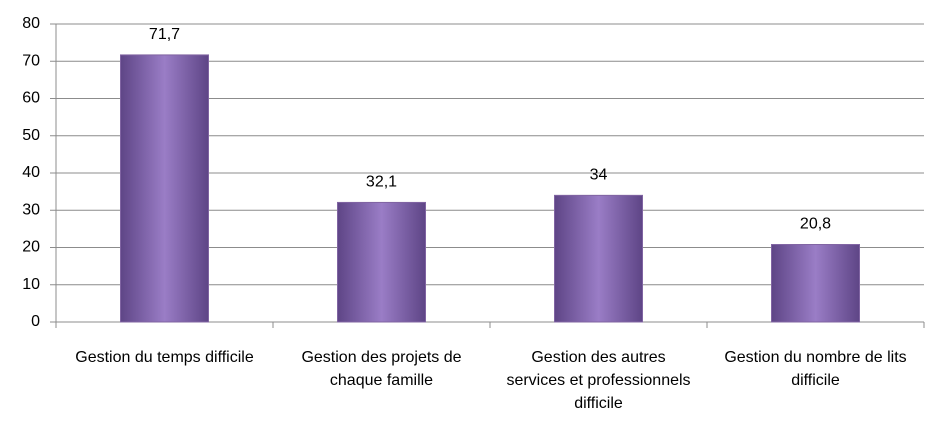  I want to click on y-tick-label: 70, so click(31, 60).